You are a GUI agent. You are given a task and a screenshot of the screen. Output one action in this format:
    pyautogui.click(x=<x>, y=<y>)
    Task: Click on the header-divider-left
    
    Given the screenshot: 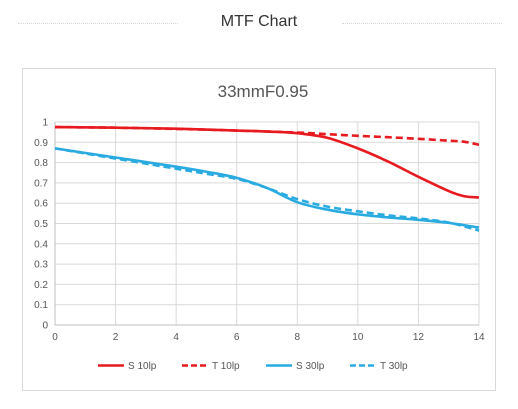 What is the action you would take?
    pyautogui.click(x=98, y=23)
    